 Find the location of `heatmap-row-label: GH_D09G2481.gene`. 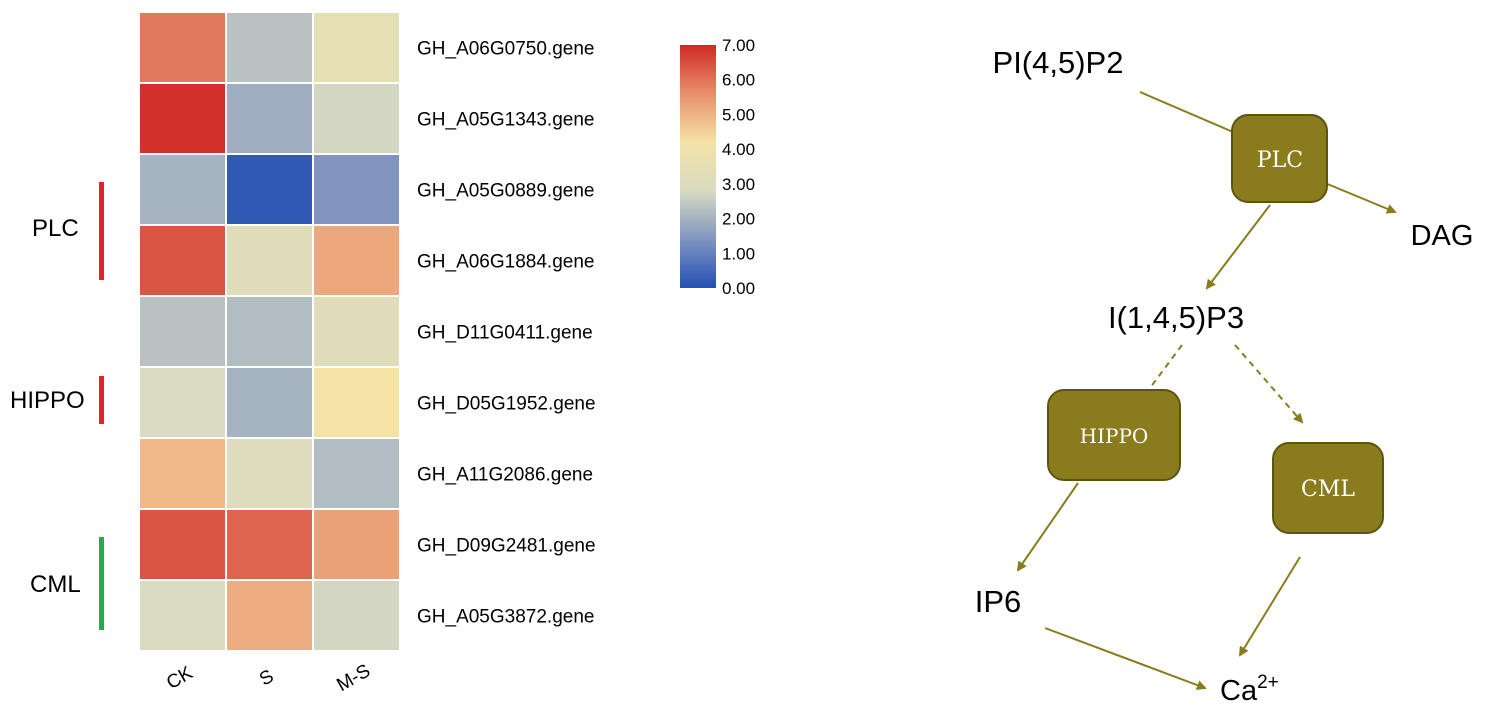

heatmap-row-label: GH_D09G2481.gene is located at coordinates (506, 546).